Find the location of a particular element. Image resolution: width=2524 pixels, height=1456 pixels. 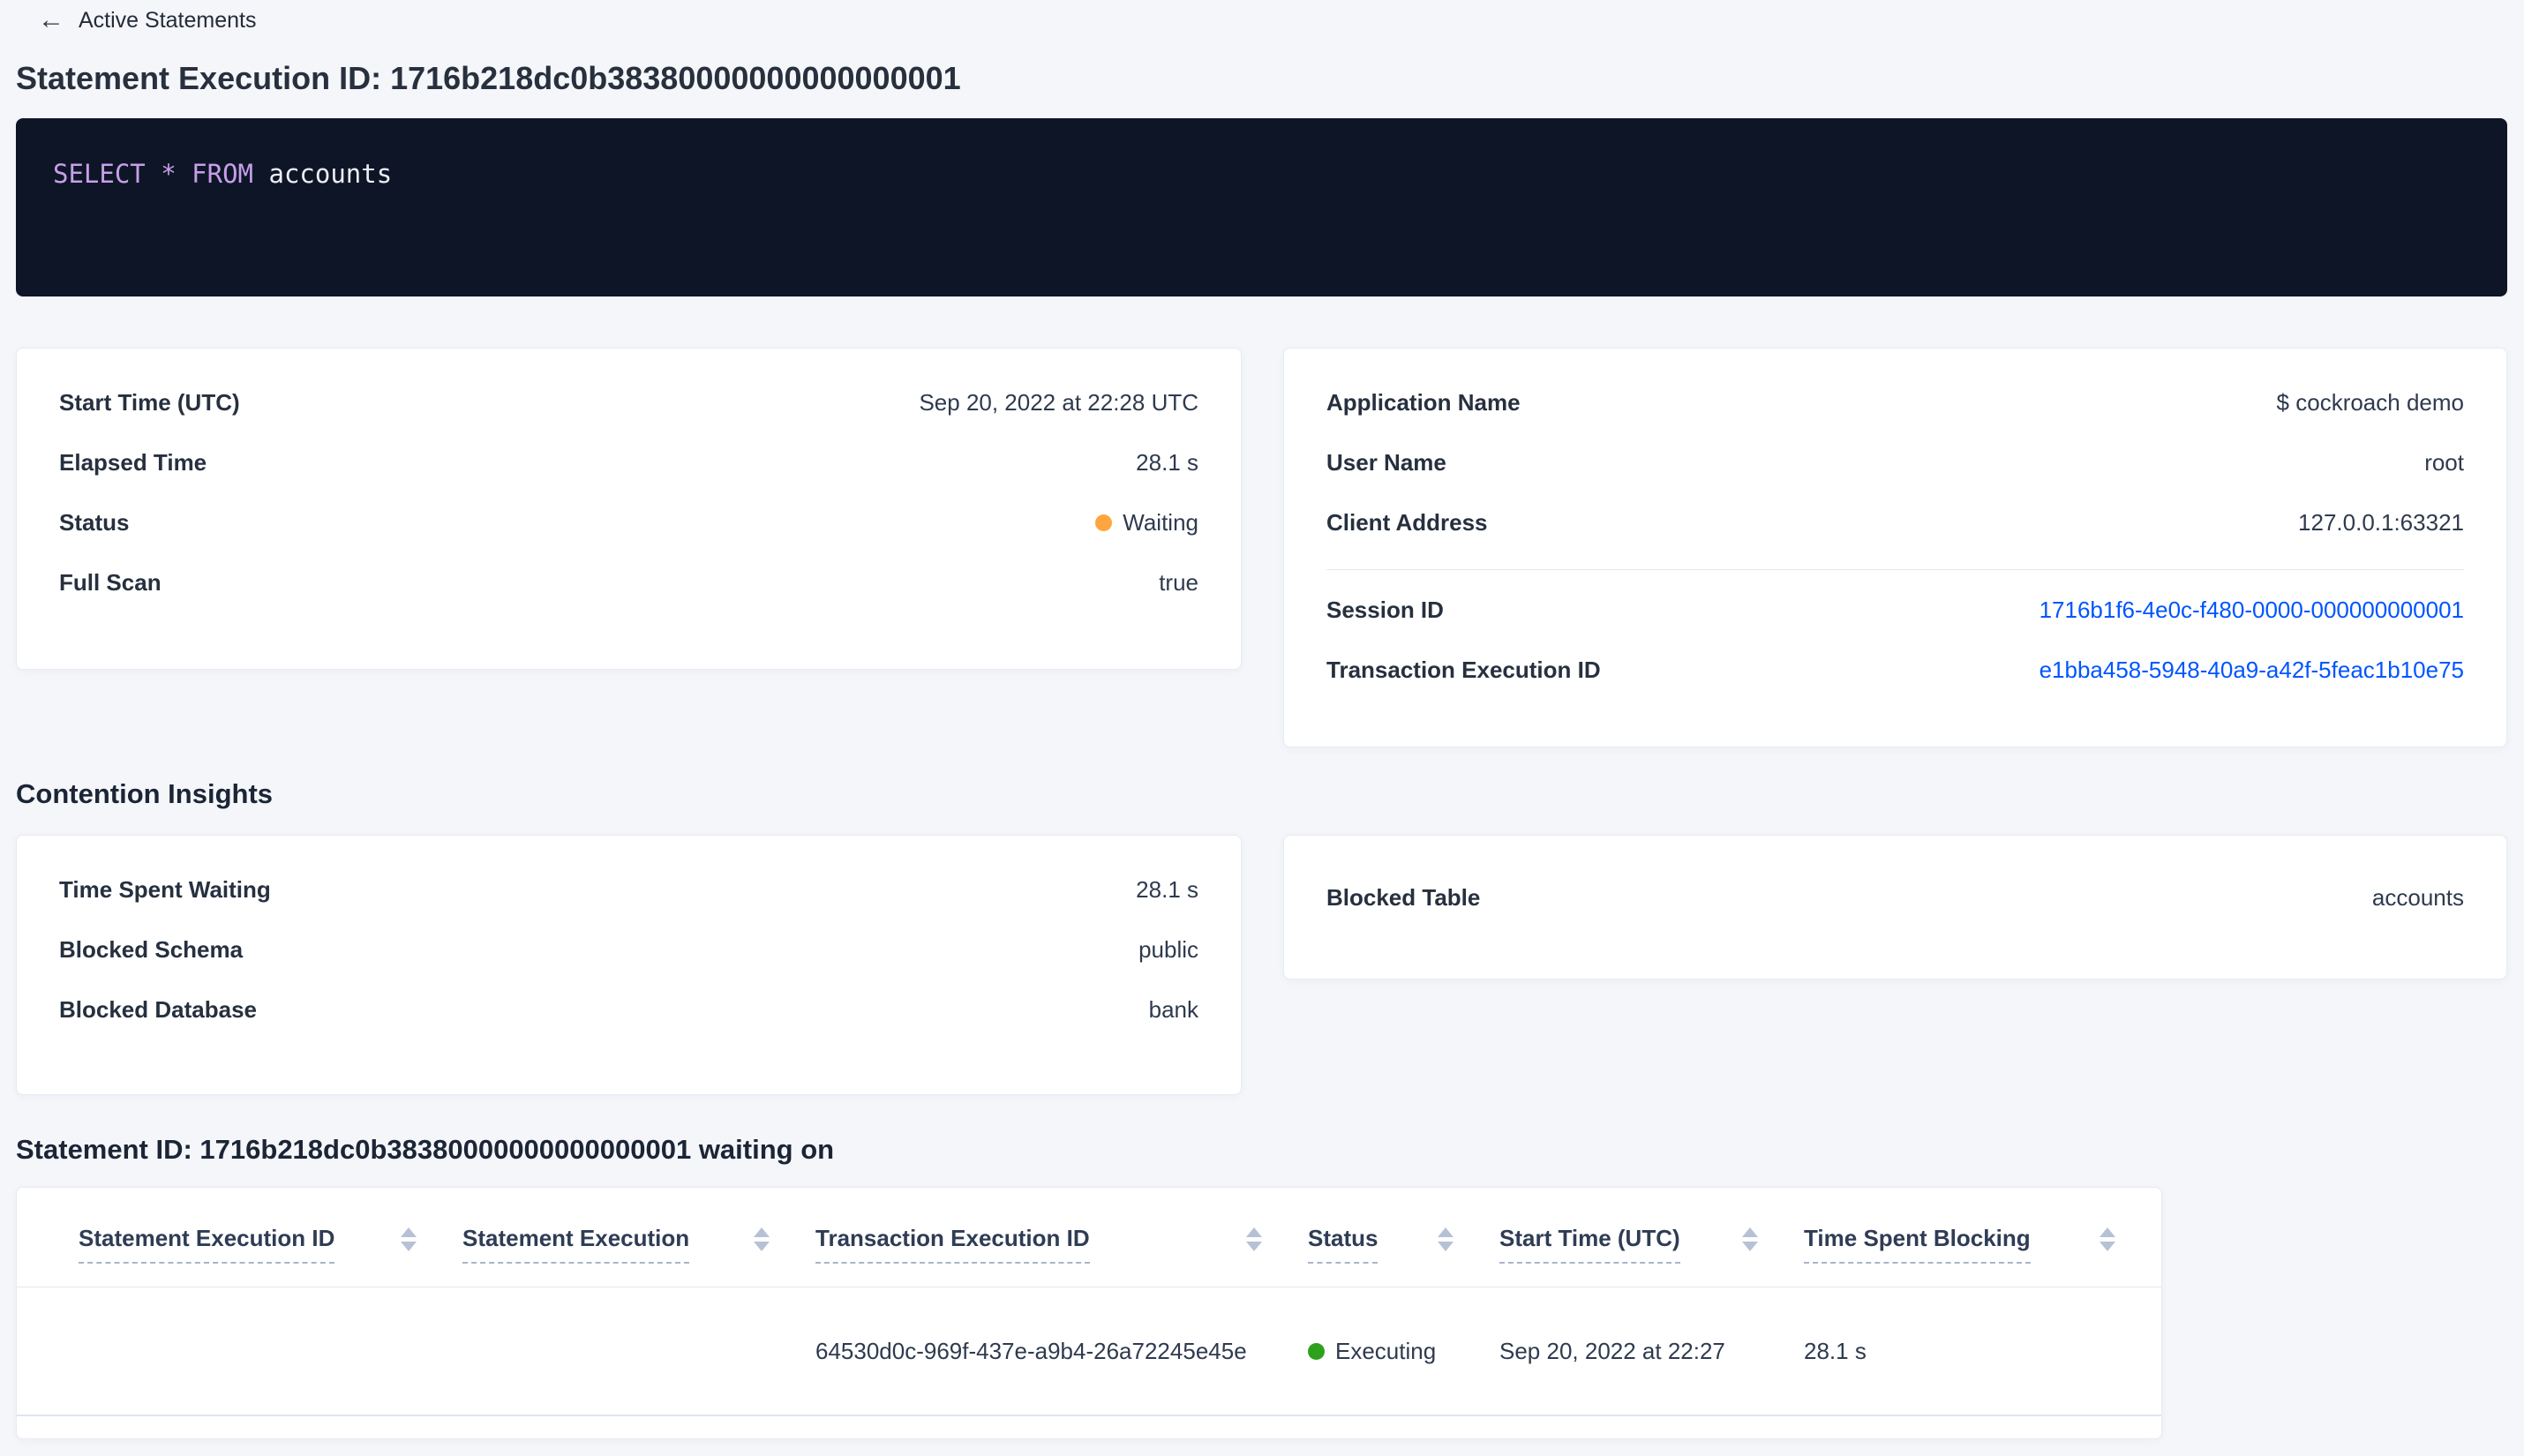

column-header-transaction-execution-id: Transaction Execution ID is located at coordinates (1061, 1256).